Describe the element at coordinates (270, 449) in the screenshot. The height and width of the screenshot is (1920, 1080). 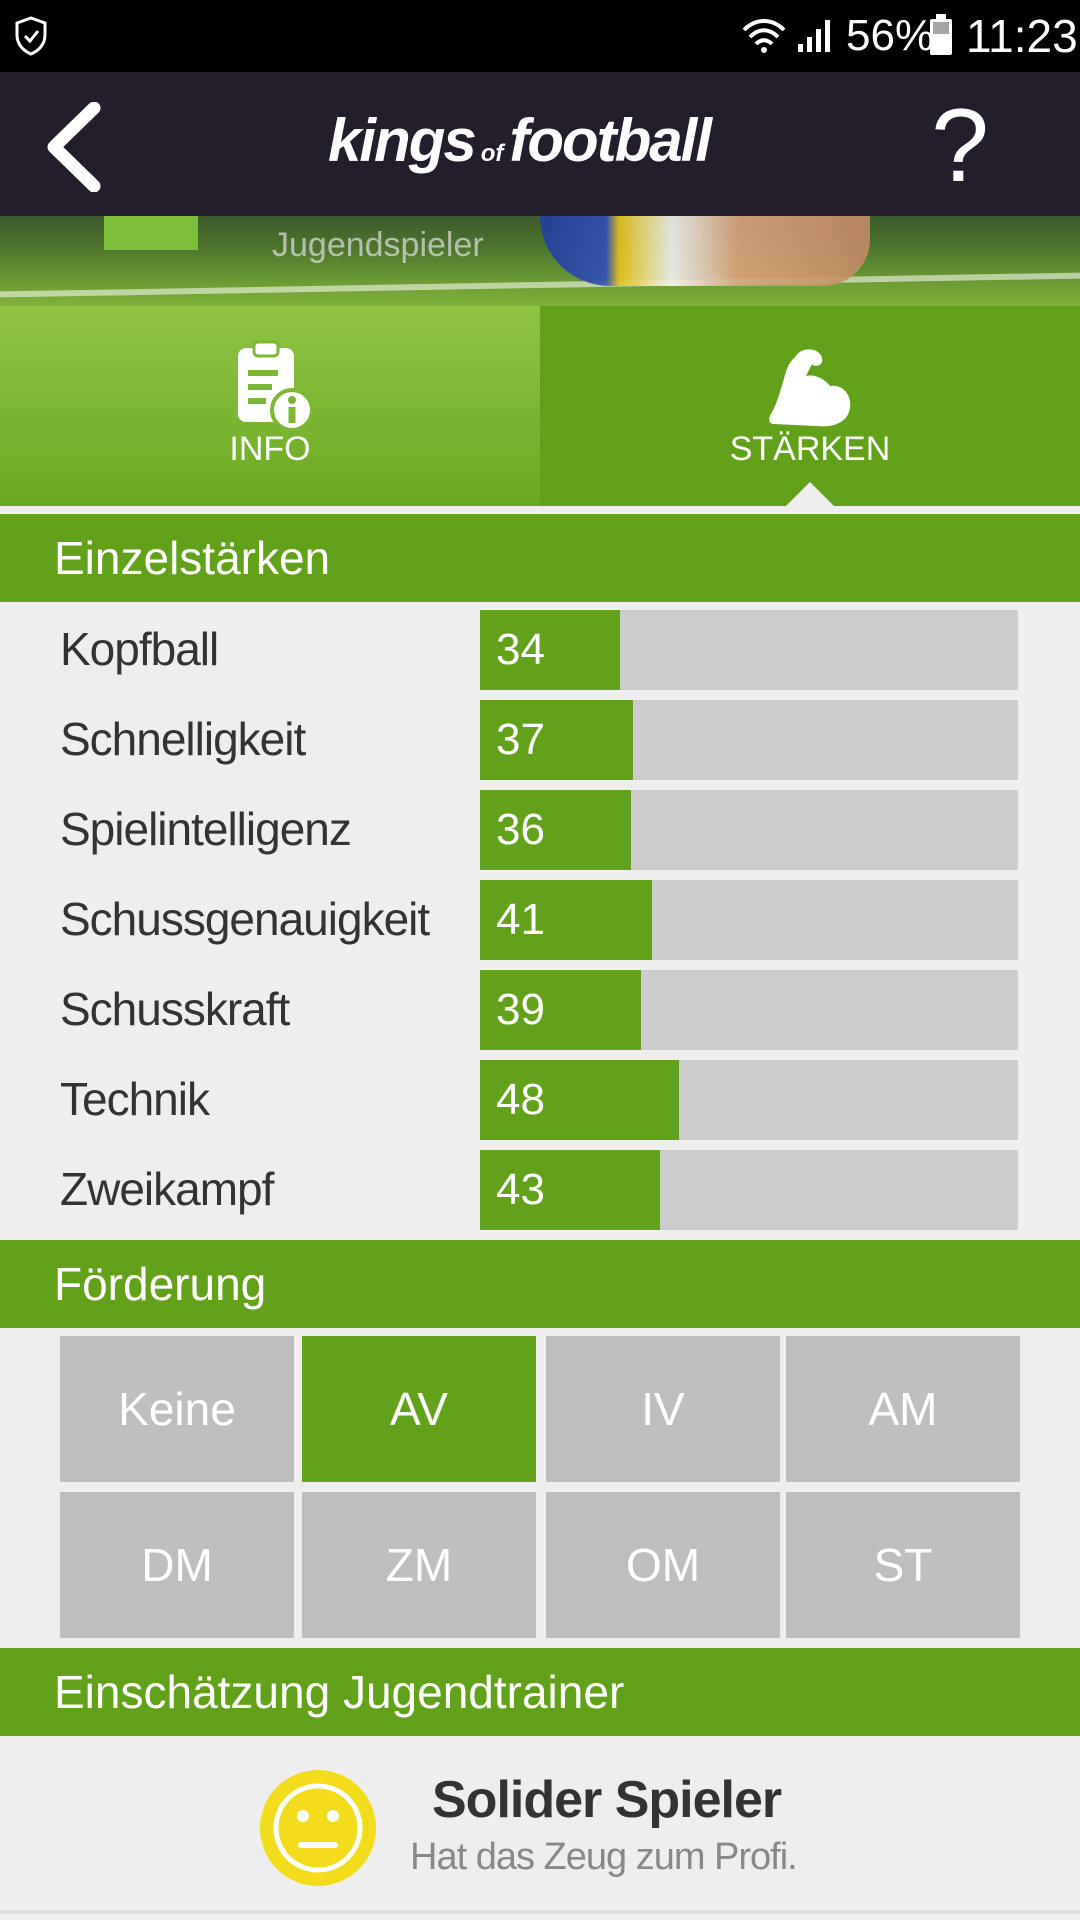
I see `tab-info-label: INFO` at that location.